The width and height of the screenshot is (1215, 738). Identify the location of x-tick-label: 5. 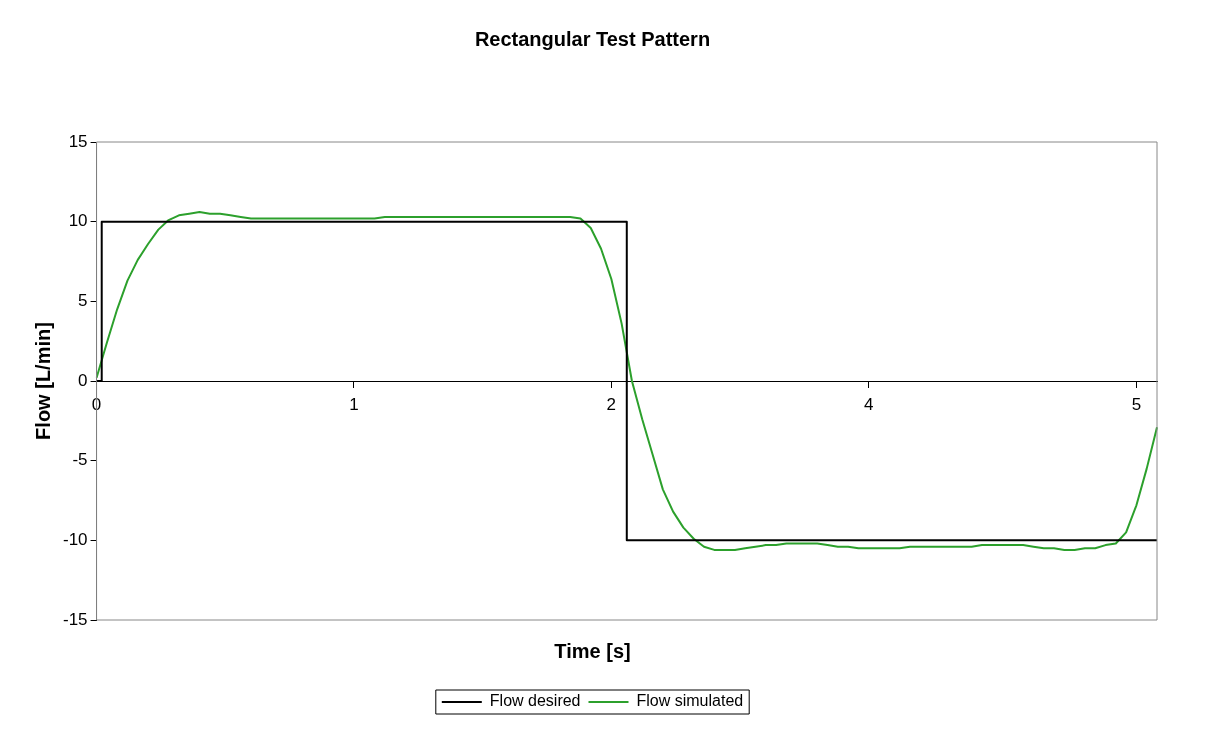
(1136, 404).